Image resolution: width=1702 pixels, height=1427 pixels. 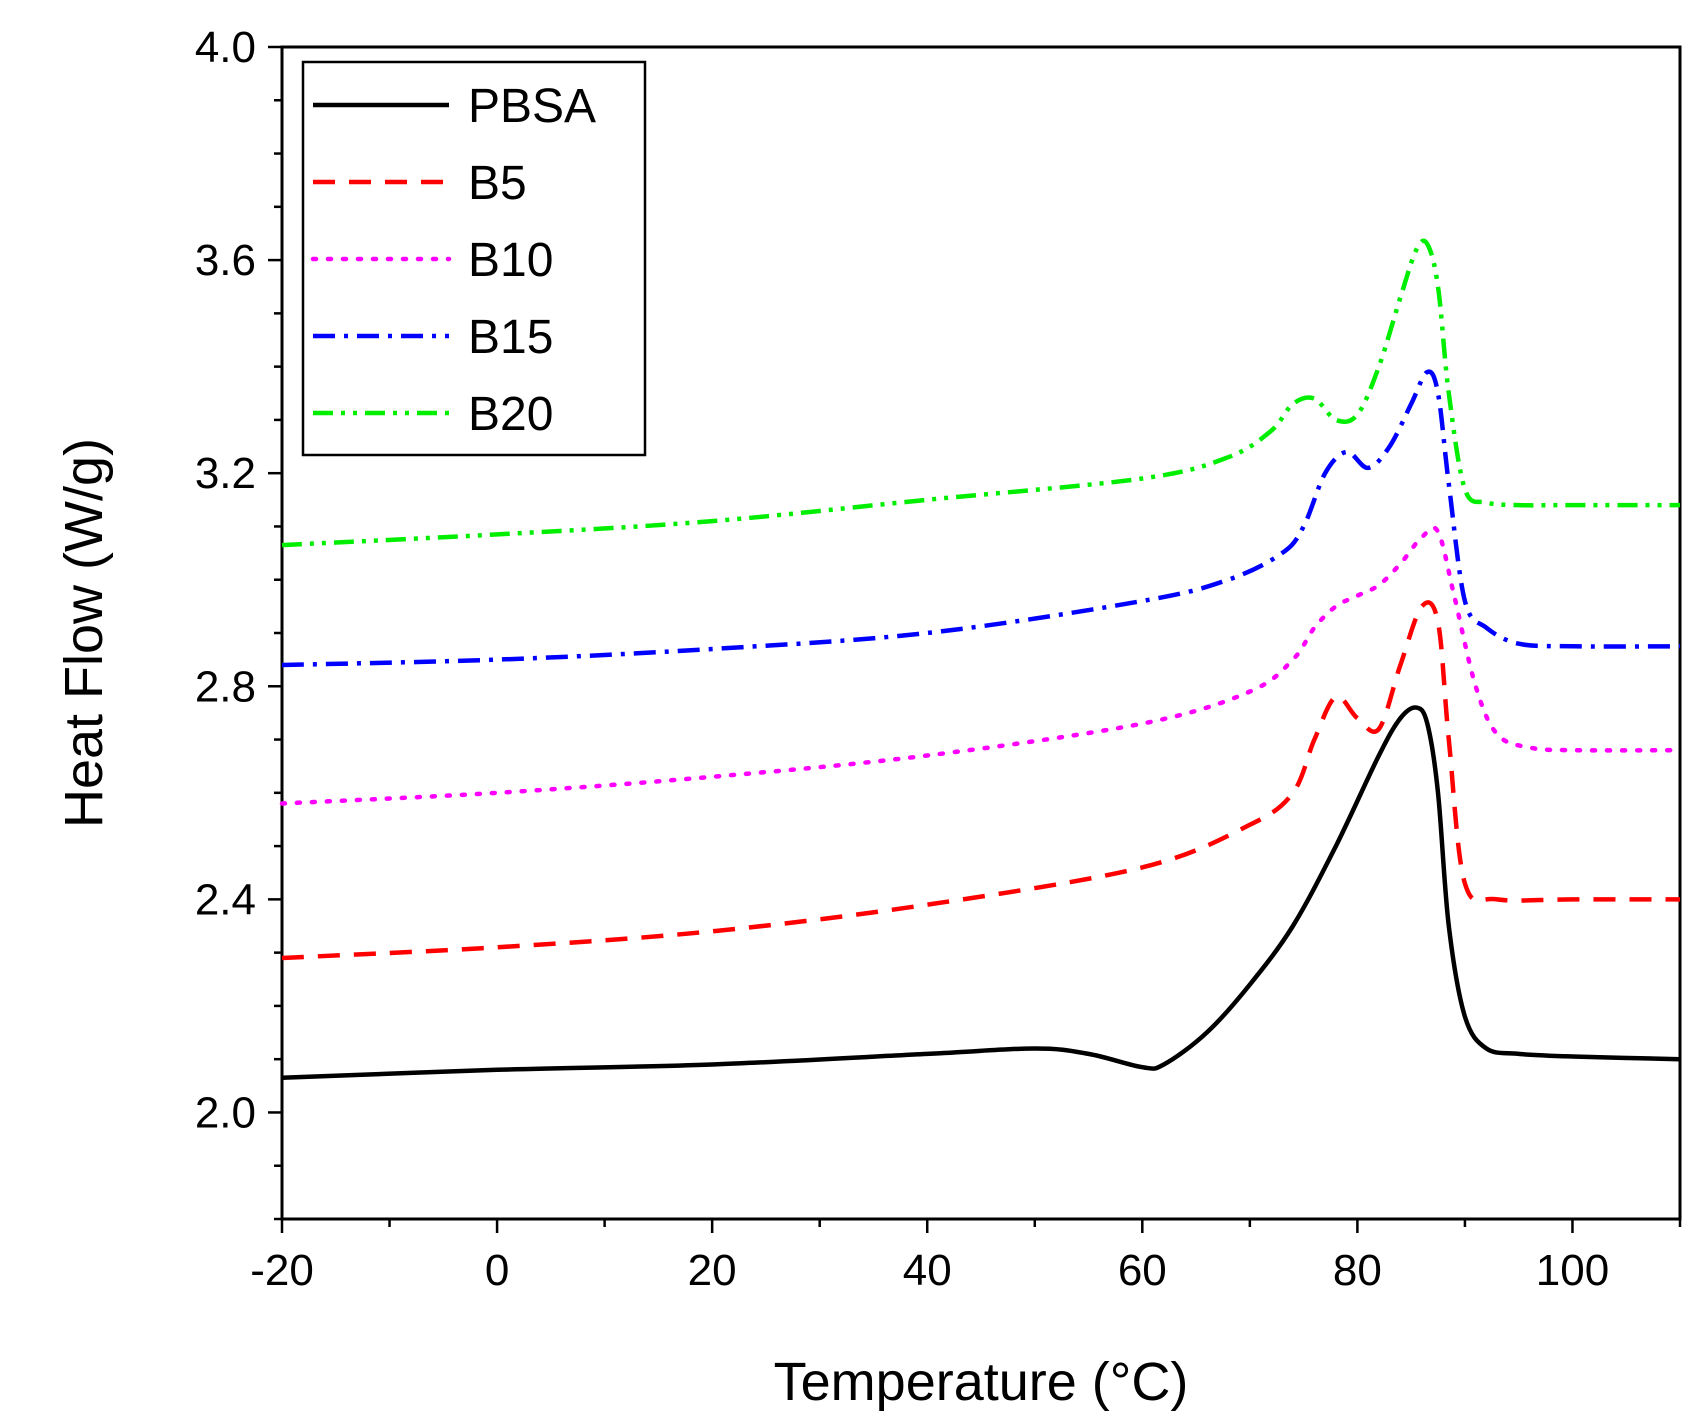 What do you see at coordinates (966, 1257) in the screenshot?
I see `x-axis-ticks: -20 0 20 40 60 80 100` at bounding box center [966, 1257].